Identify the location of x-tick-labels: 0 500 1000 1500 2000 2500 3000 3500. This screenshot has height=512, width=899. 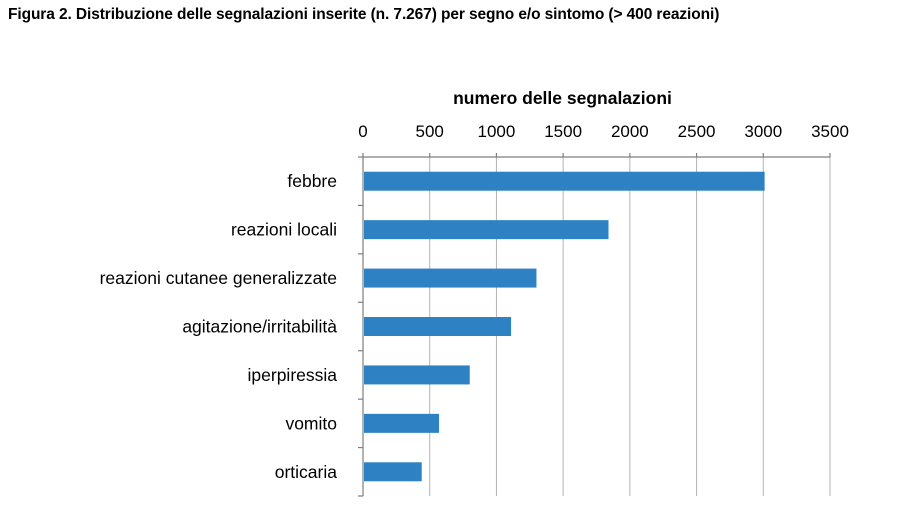
(603, 131).